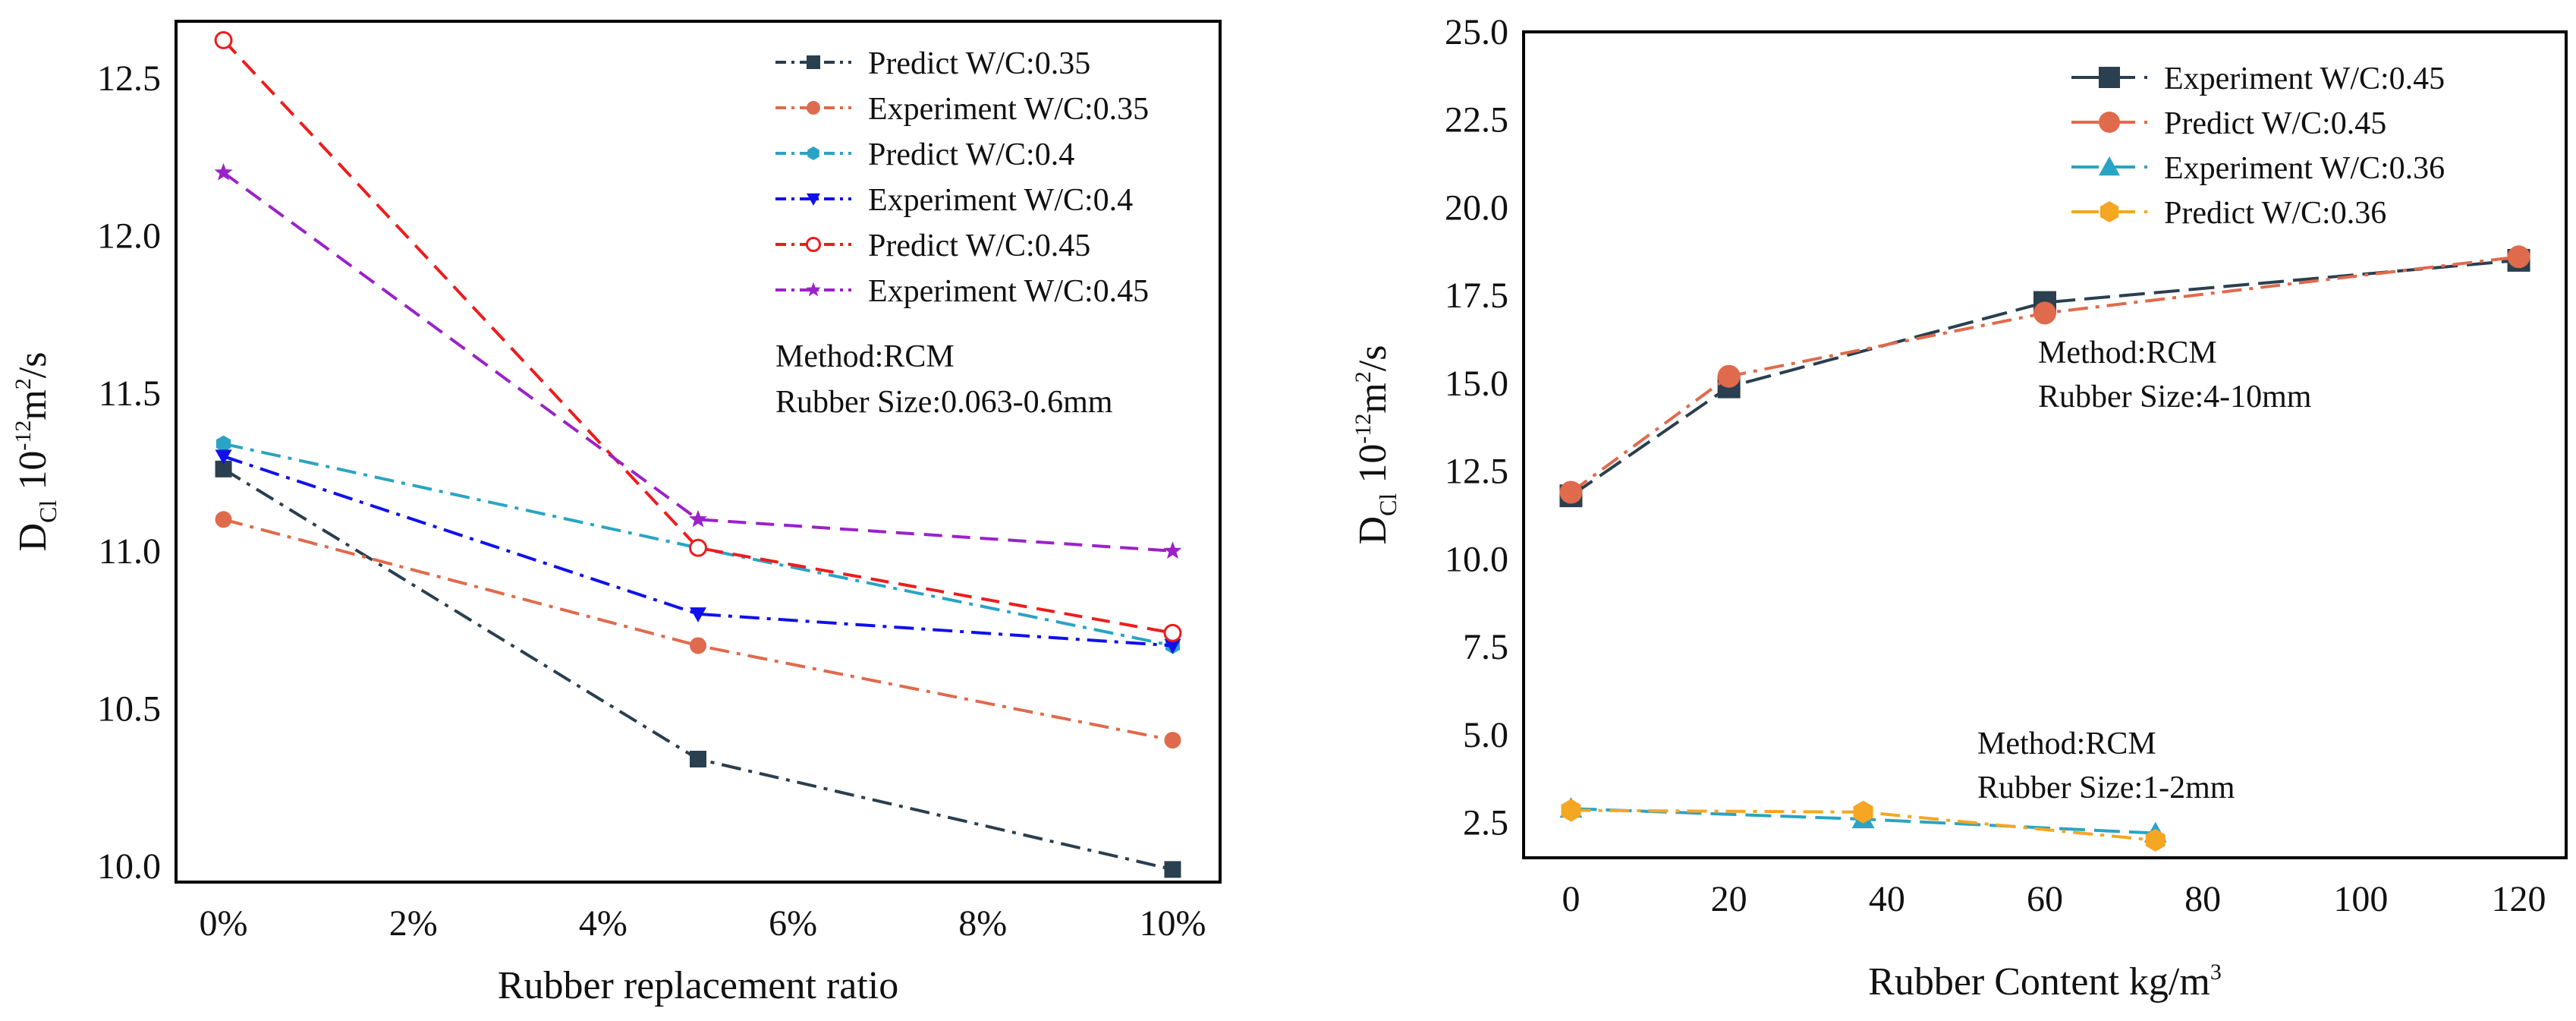  Describe the element at coordinates (1000, 200) in the screenshot. I see `legend-label: Experiment W/C:0.4` at that location.